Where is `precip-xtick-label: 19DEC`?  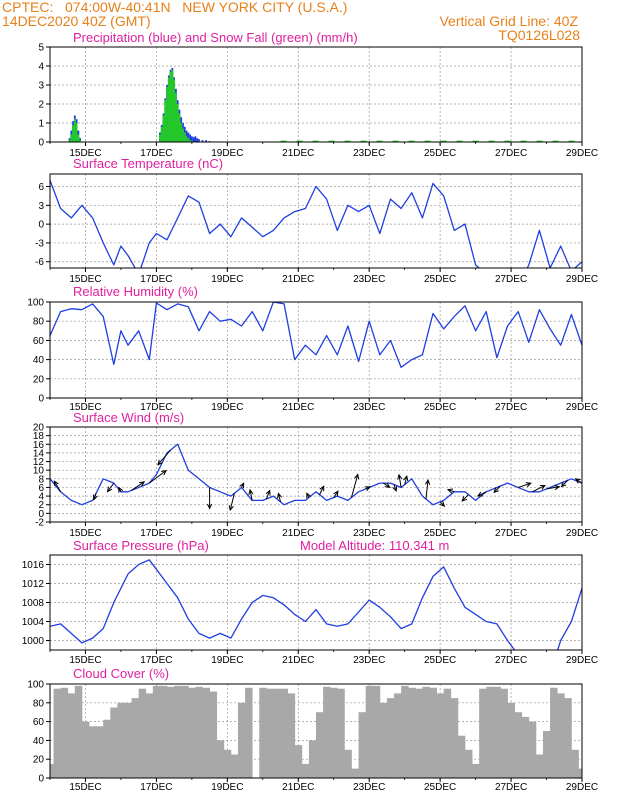
precip-xtick-label: 19DEC is located at coordinates (227, 153).